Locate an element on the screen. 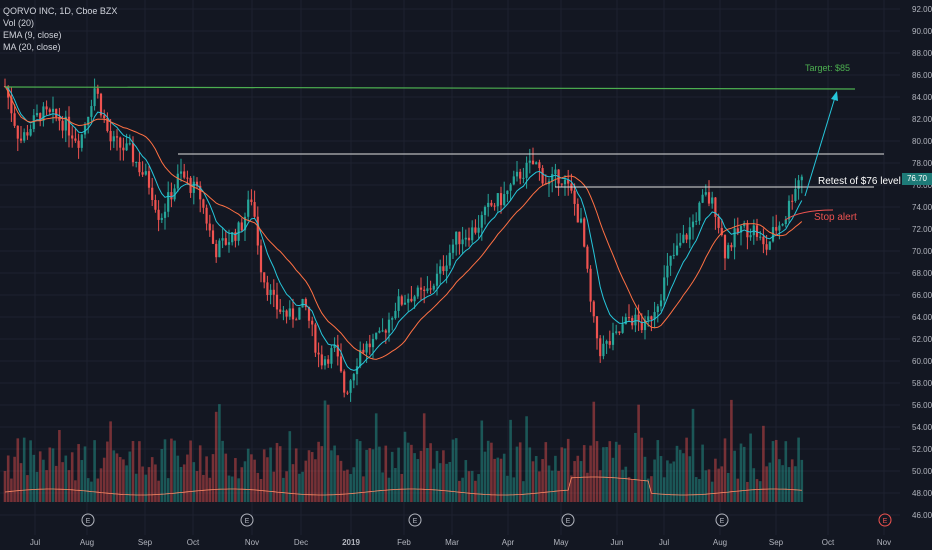 The image size is (932, 550). ma-indicator-label: MA (20, close) is located at coordinates (32, 47).